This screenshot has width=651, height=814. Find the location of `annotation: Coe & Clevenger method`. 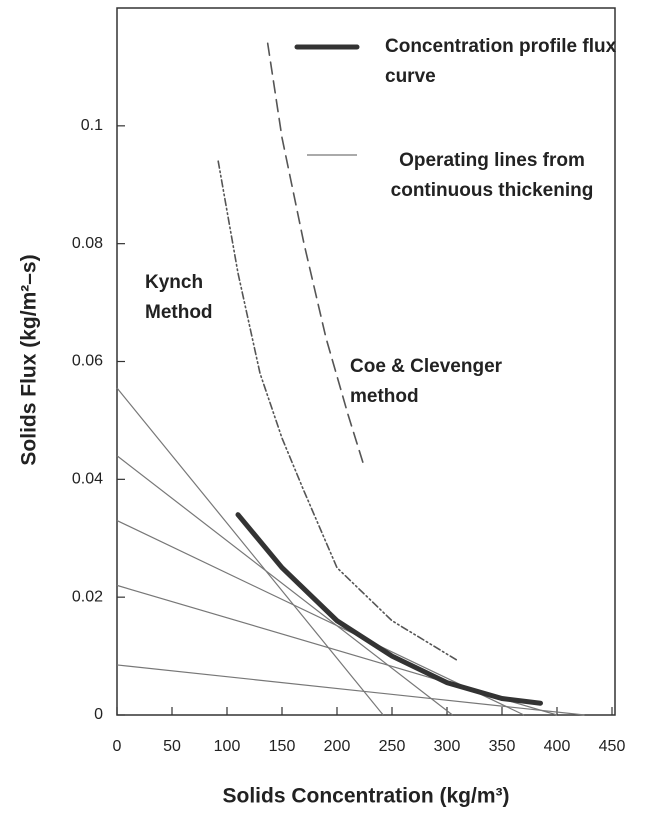

annotation: Coe & Clevenger method is located at coordinates (426, 381).